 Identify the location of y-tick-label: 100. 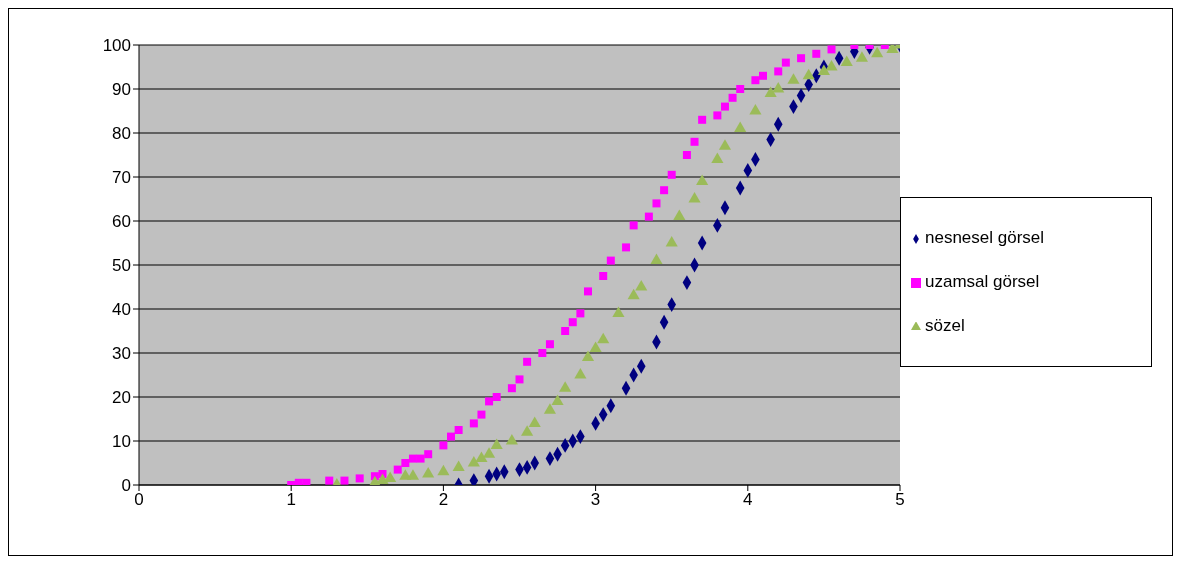
(116, 46).